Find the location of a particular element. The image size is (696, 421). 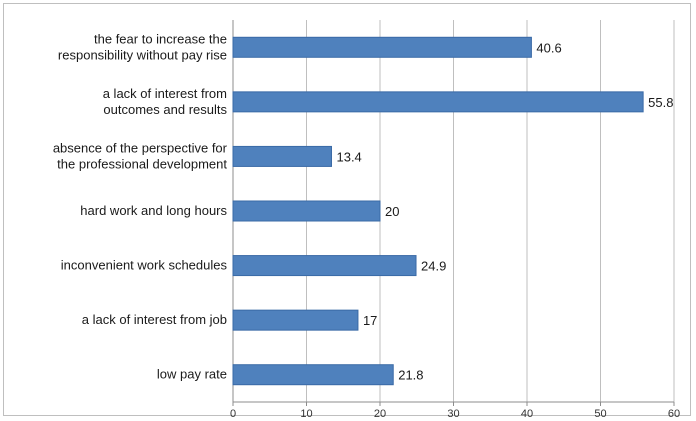

x-tick-label: 30 is located at coordinates (453, 412).